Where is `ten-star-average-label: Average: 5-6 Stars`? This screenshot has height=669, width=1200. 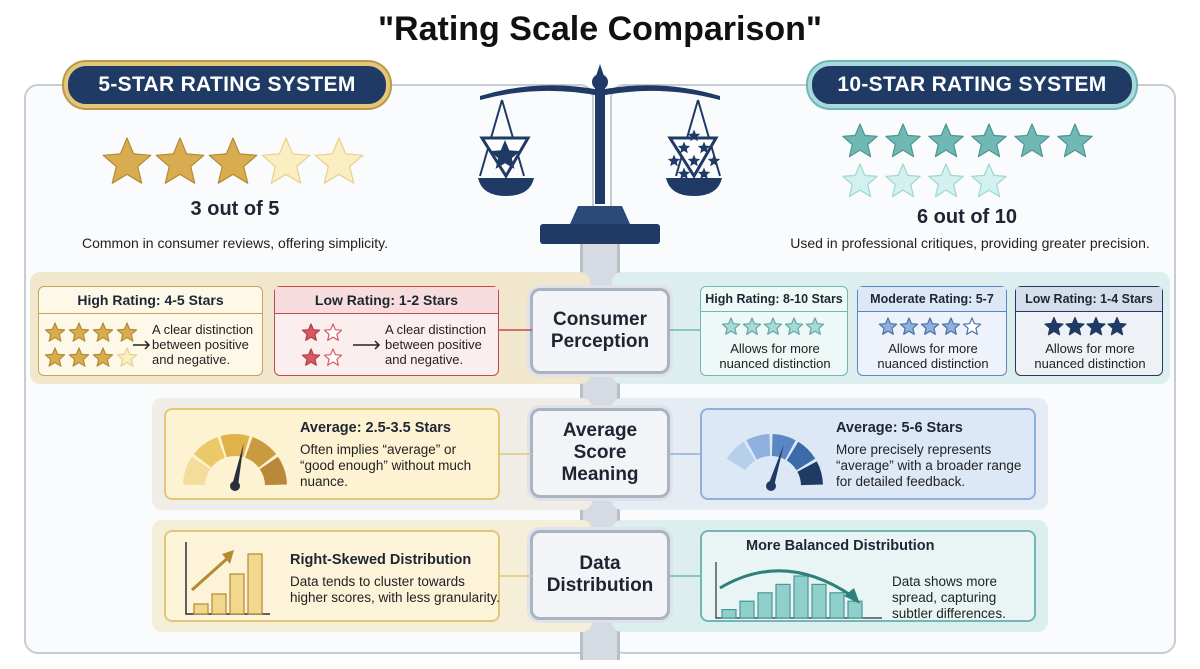
ten-star-average-label: Average: 5-6 Stars is located at coordinates (899, 428).